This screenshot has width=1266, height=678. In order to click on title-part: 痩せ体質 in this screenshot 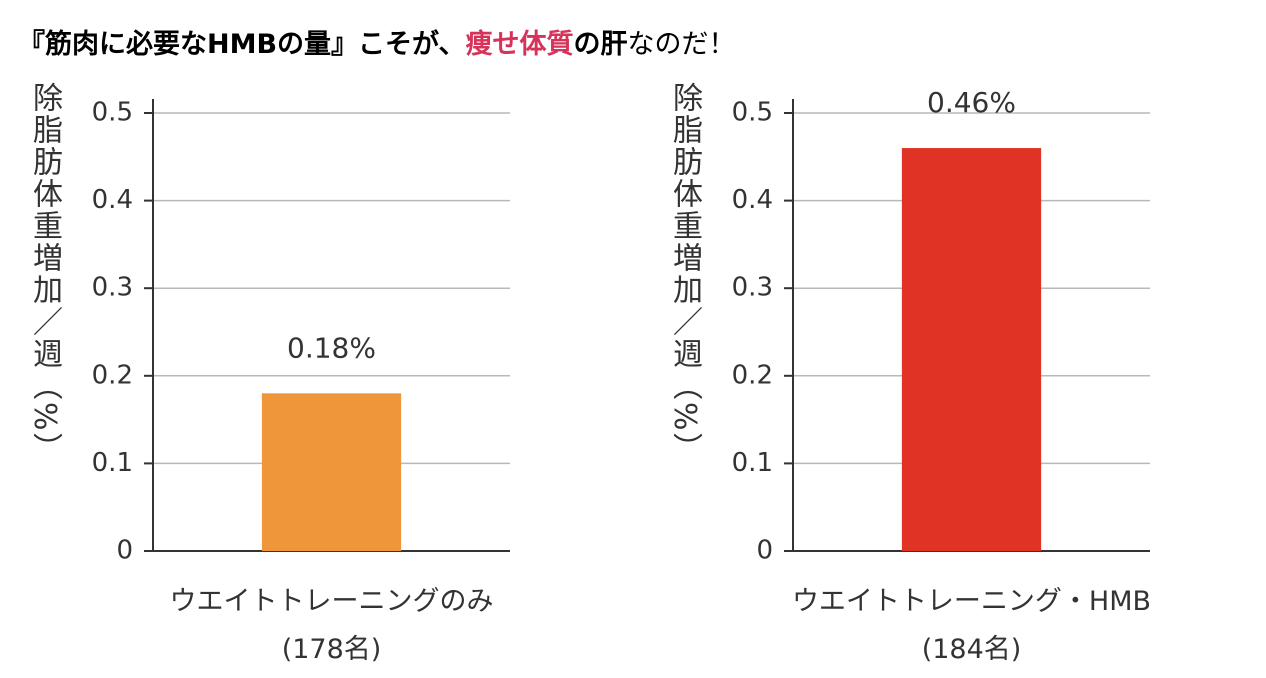, I will do `click(519, 44)`.